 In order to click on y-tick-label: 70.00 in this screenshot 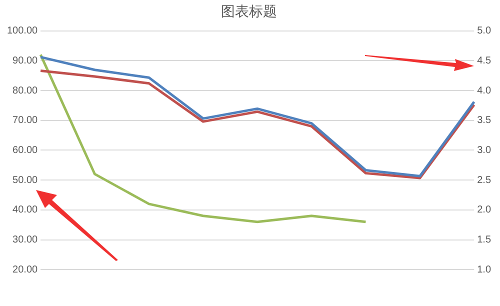, I will do `click(25, 120)`.